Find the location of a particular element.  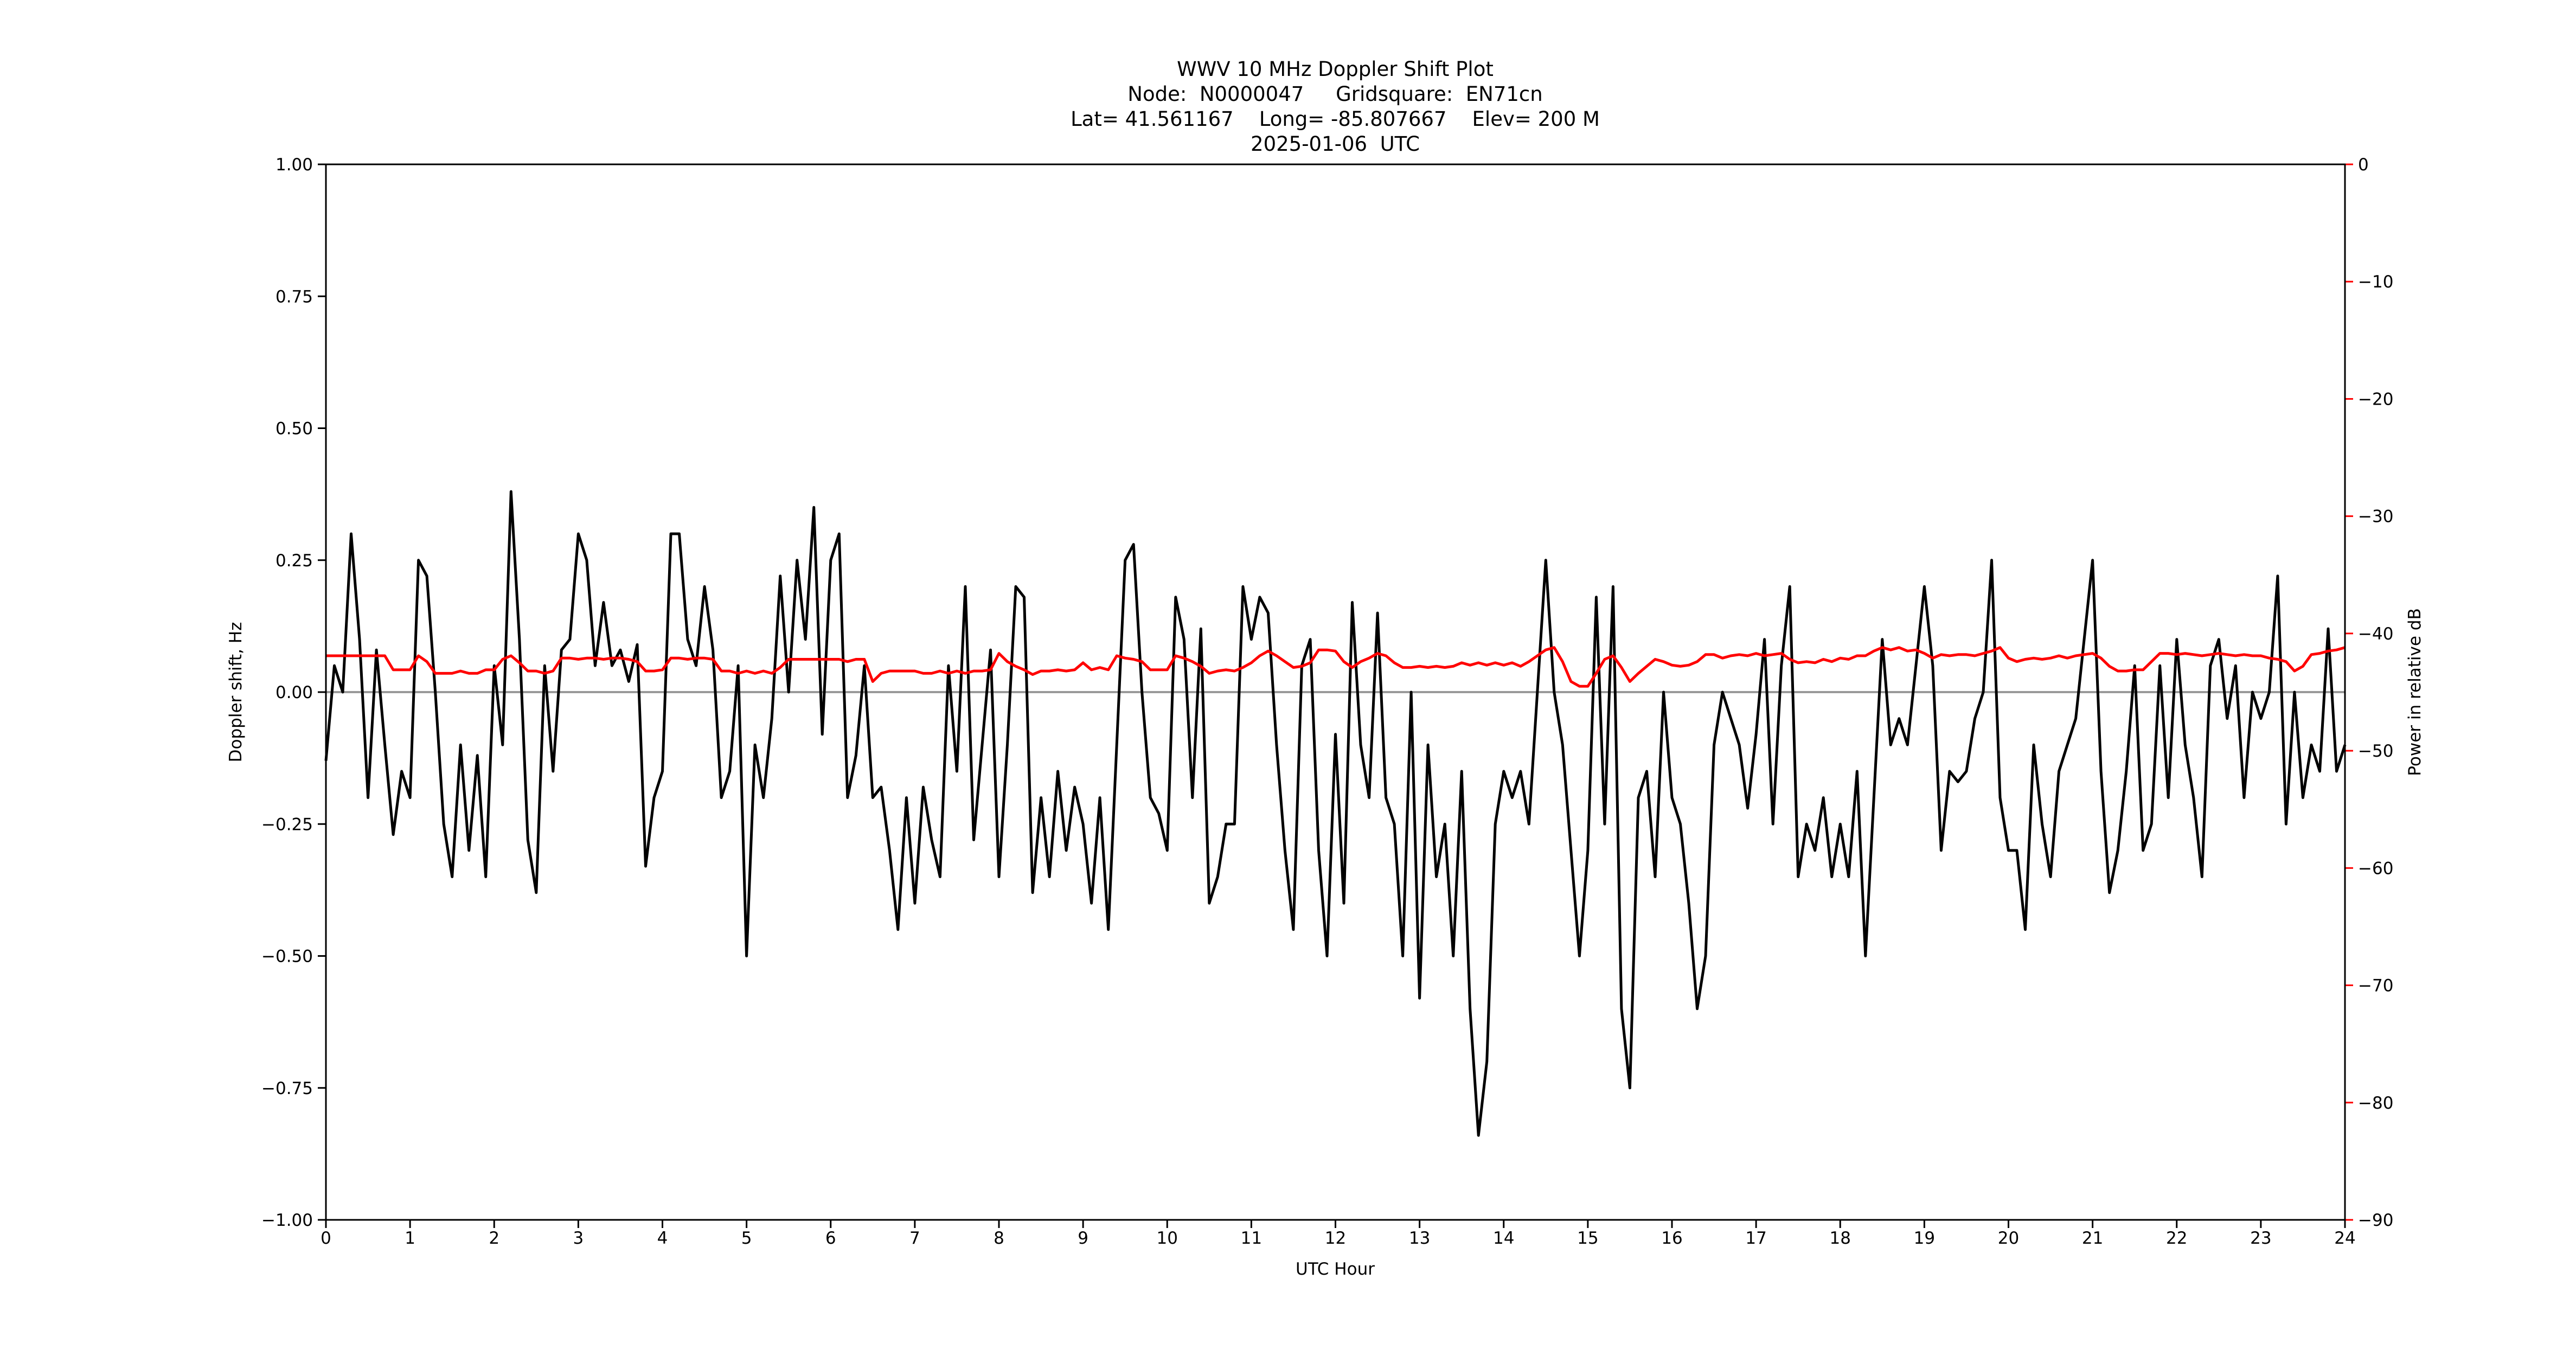

x-tick-label: 10 is located at coordinates (1167, 1238).